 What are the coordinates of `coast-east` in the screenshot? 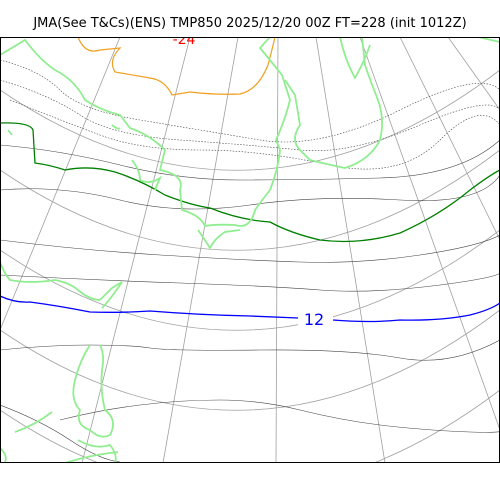 It's located at (333, 103).